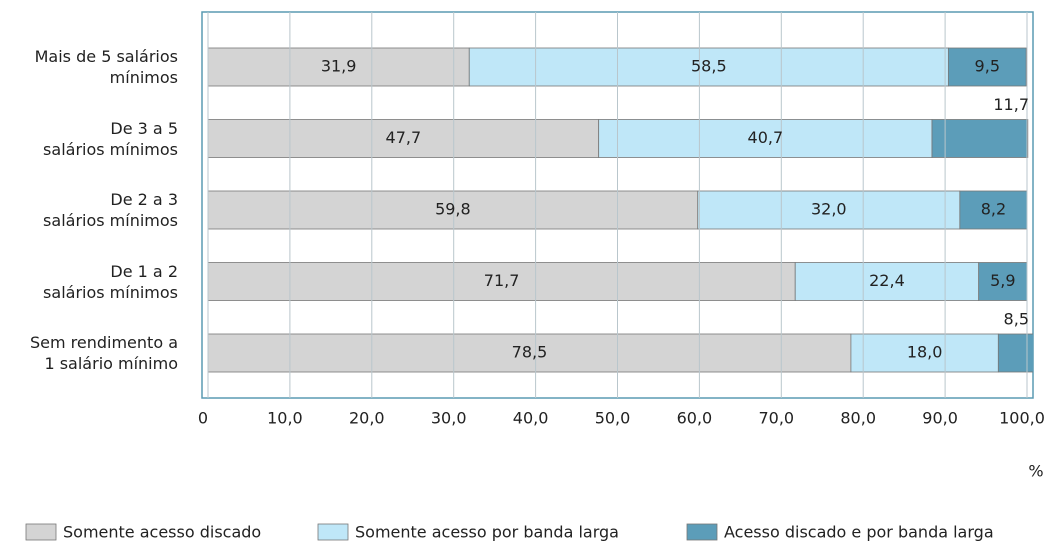 Image resolution: width=1051 pixels, height=545 pixels. What do you see at coordinates (1022, 418) in the screenshot?
I see `x-tick-label: 100,0` at bounding box center [1022, 418].